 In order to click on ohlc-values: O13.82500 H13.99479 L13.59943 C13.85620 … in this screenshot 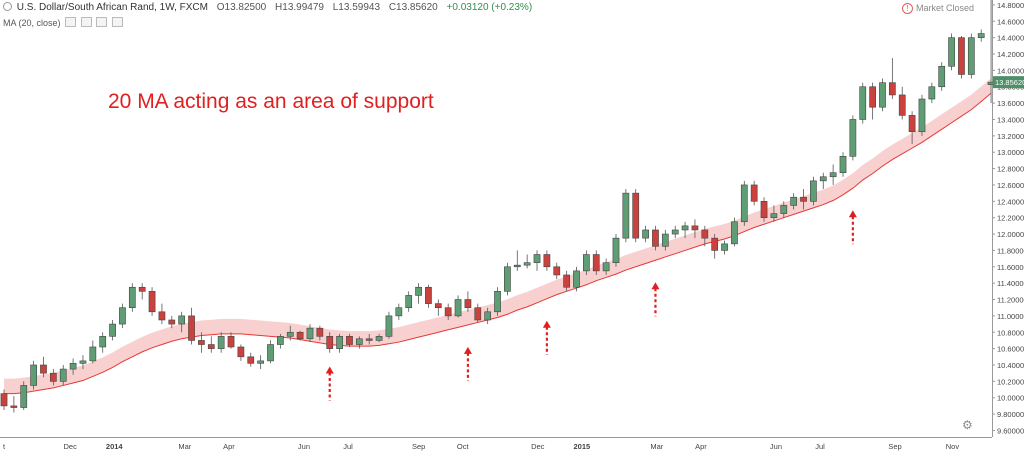, I will do `click(377, 7)`.